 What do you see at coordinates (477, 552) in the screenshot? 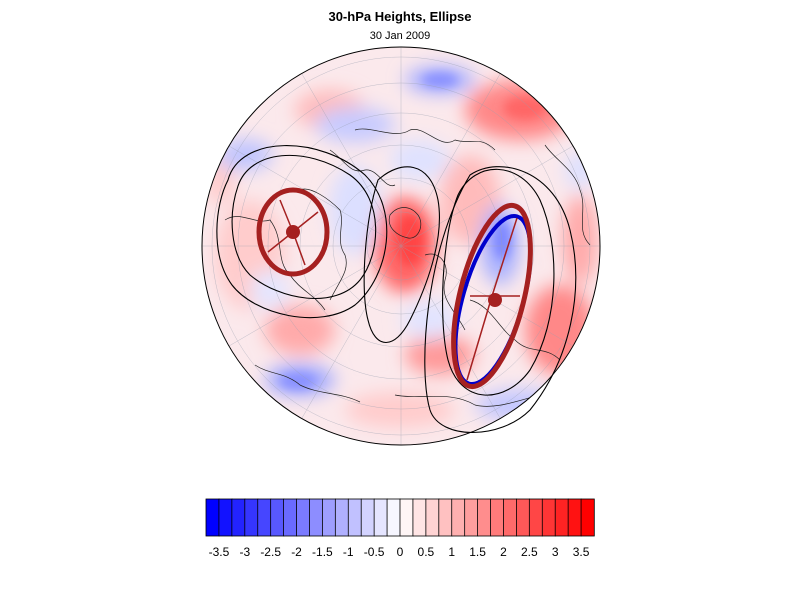
I see `colorbar-tick-label: 1.5` at bounding box center [477, 552].